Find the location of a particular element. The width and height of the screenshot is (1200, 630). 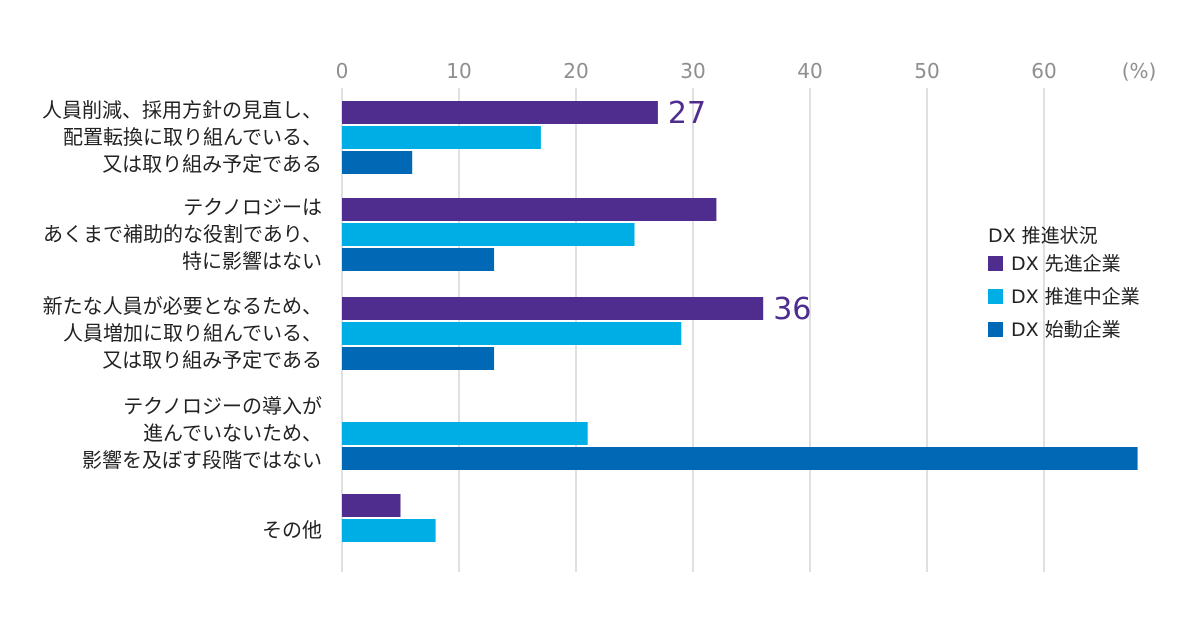

category-label-2-line-2: 又は取り組み予定である is located at coordinates (212, 360).